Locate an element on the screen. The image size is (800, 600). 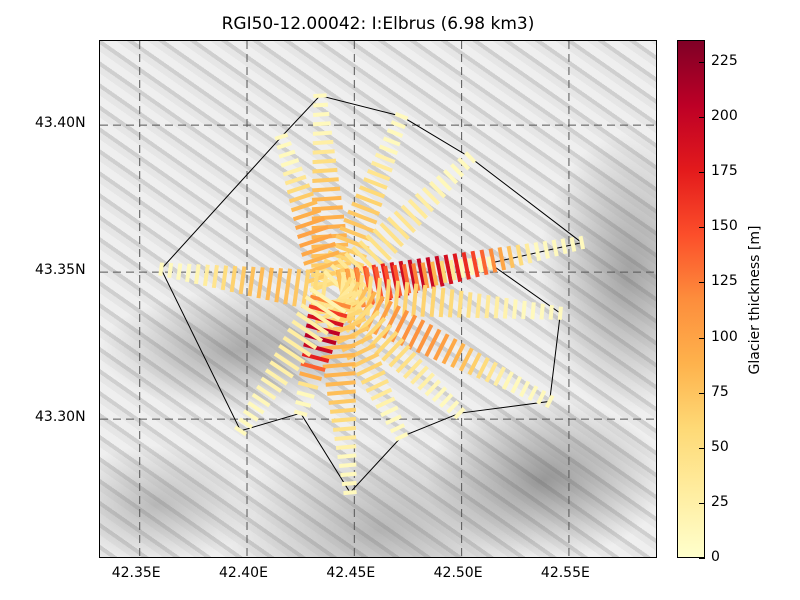
colorbar-tick-label: 150 is located at coordinates (724, 226).